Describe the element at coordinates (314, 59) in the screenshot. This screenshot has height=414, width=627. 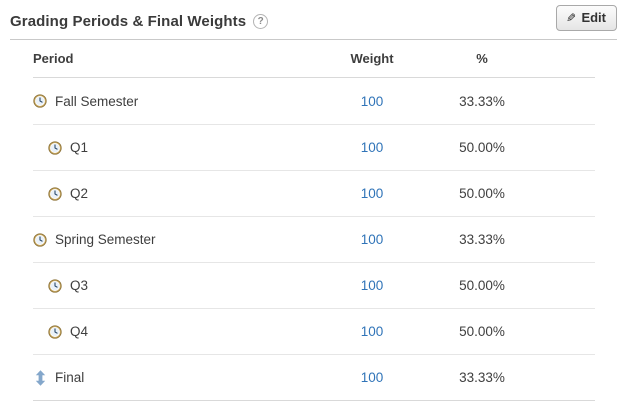
I see `table-header-row: Period Weight %` at that location.